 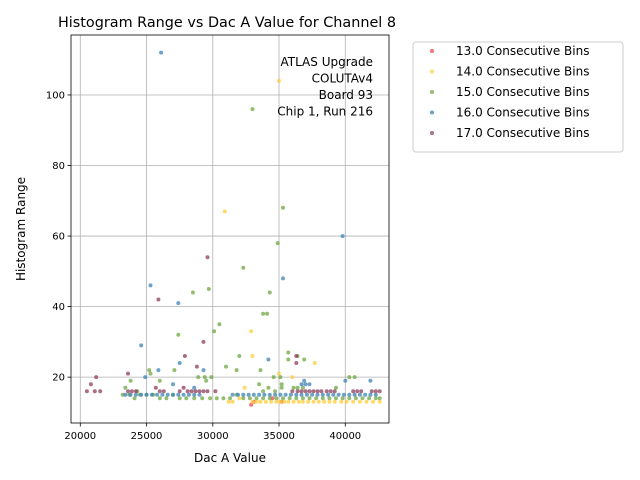 What do you see at coordinates (326, 62) in the screenshot?
I see `annotation-line: ATLAS Upgrade` at bounding box center [326, 62].